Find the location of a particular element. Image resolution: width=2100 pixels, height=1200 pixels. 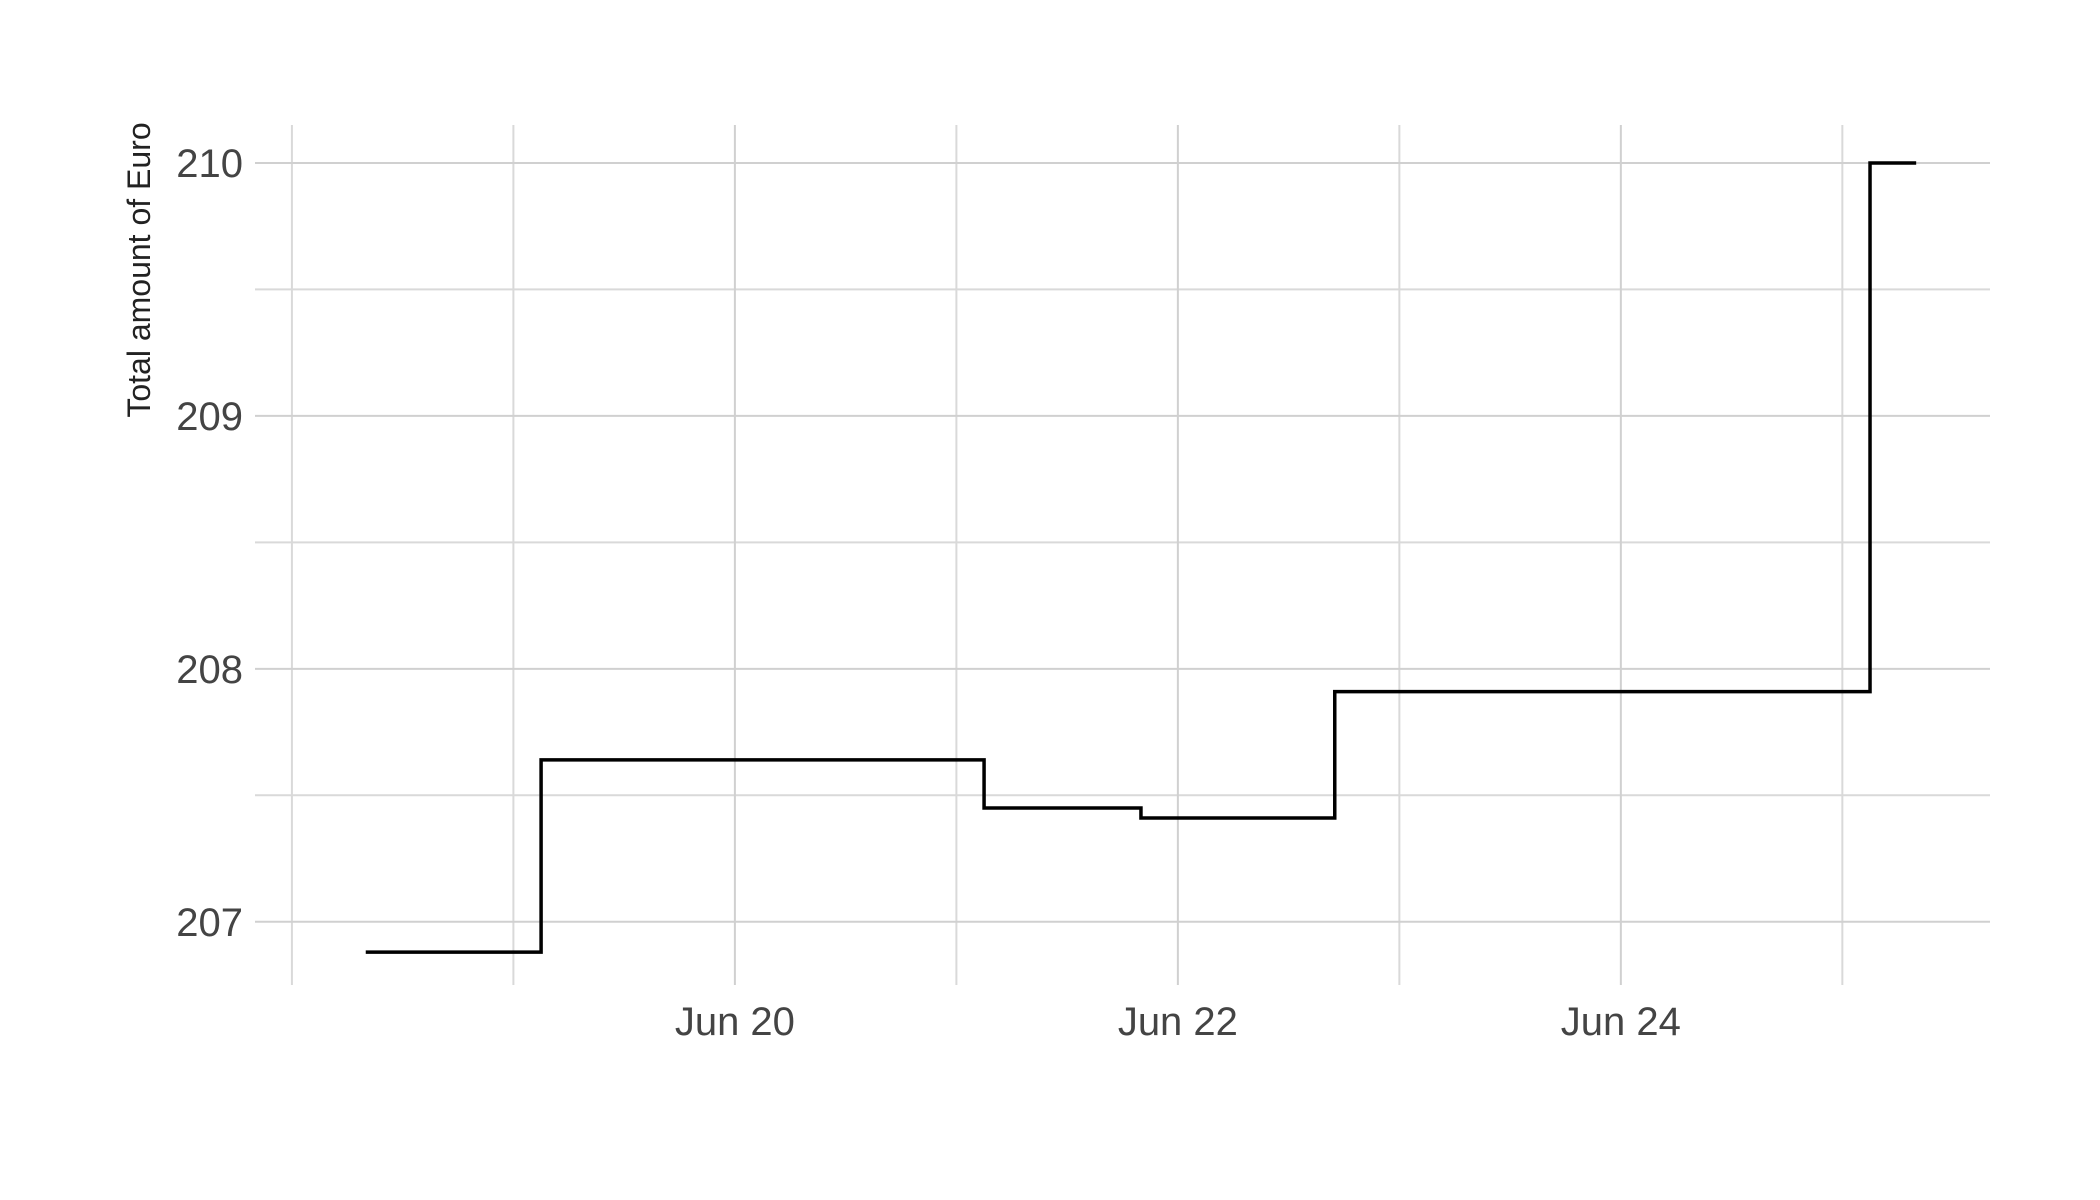

x-axis-tick-labels: Jun 20 Jun 22 Jun 24 is located at coordinates (1178, 1022).